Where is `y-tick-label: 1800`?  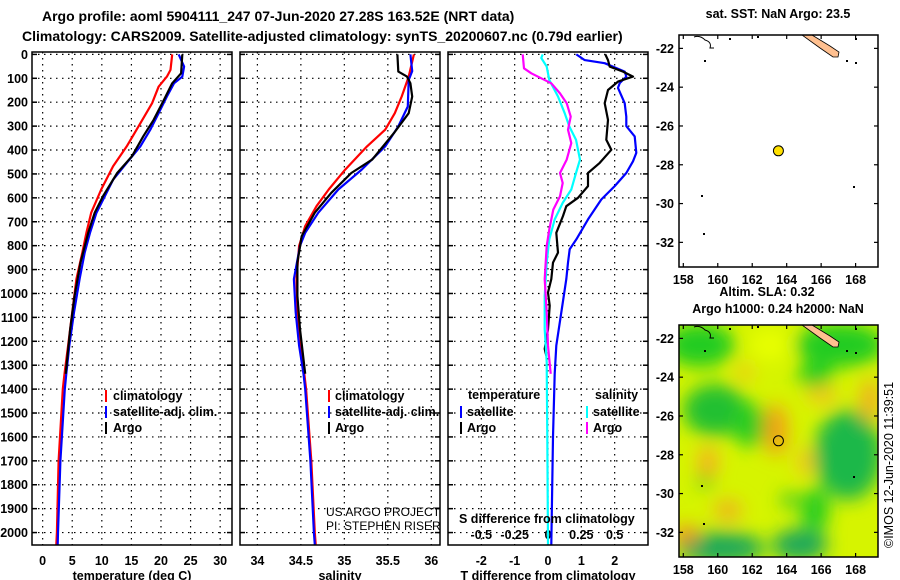
y-tick-label: 1800 is located at coordinates (14, 485).